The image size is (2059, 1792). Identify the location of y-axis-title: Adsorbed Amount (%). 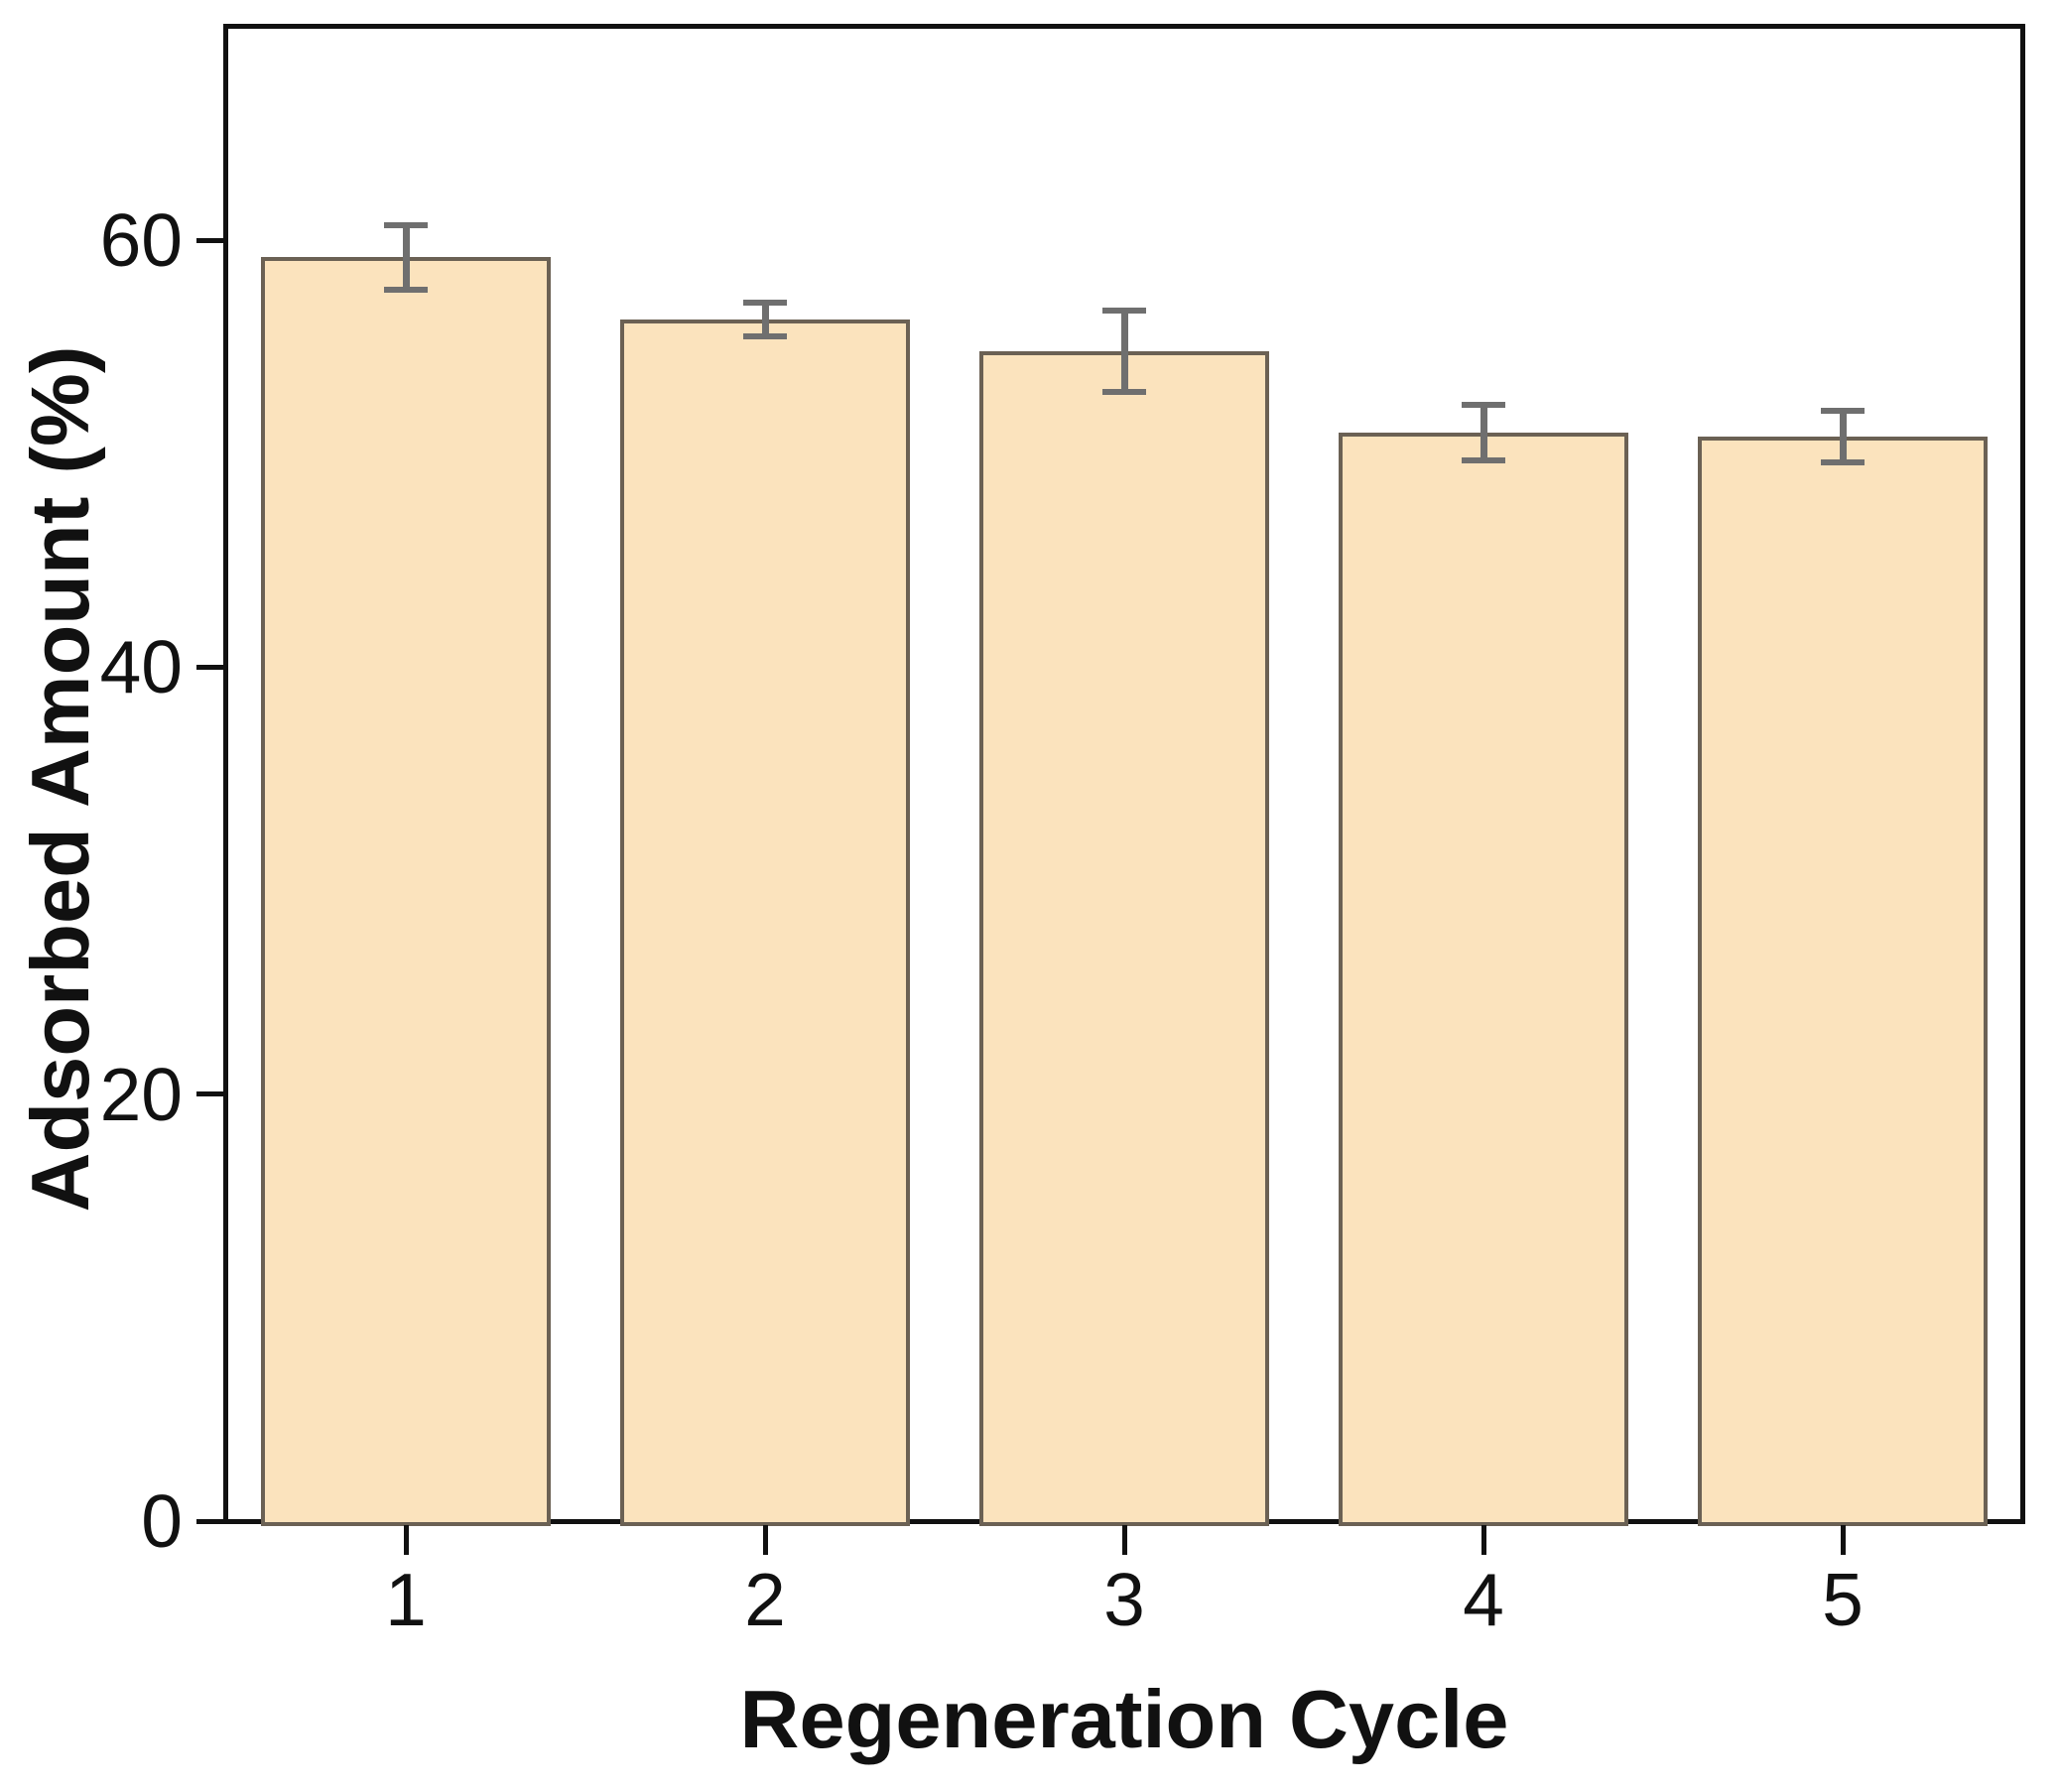
(60, 779).